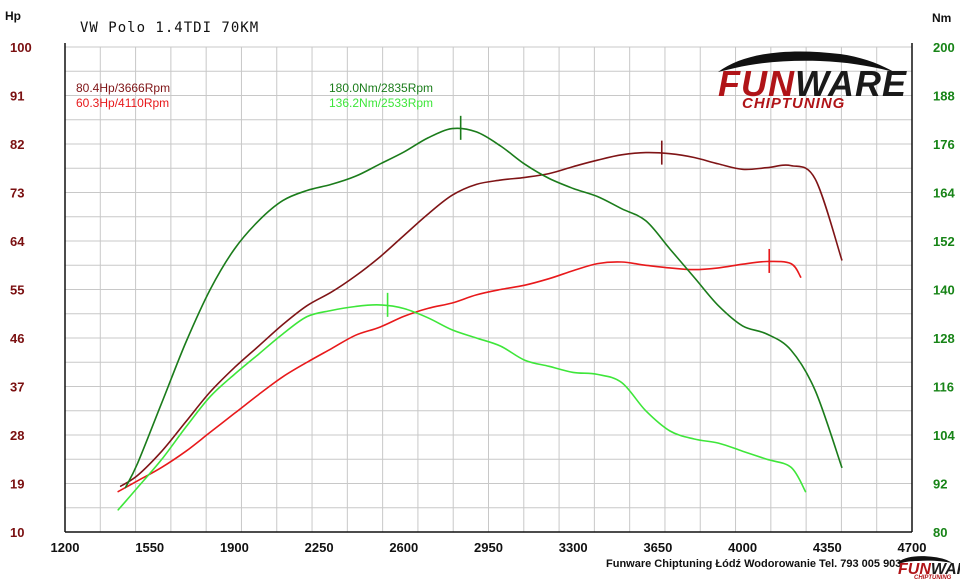 The width and height of the screenshot is (960, 579). What do you see at coordinates (657, 547) in the screenshot?
I see `x-tick-label: 3650` at bounding box center [657, 547].